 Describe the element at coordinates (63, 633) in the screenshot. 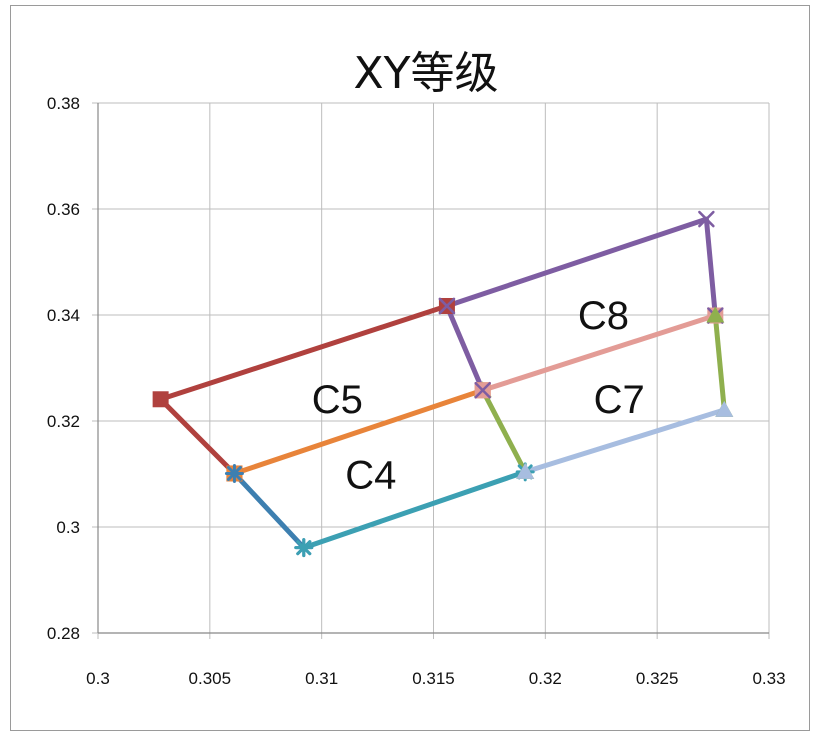

I see `y-tick-label: 0.28` at that location.